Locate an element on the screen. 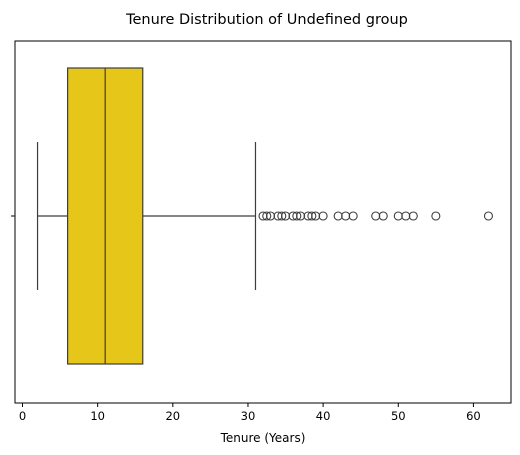 The height and width of the screenshot is (455, 520). chart-title: Tenure Distribution of Undefined group is located at coordinates (266, 20).